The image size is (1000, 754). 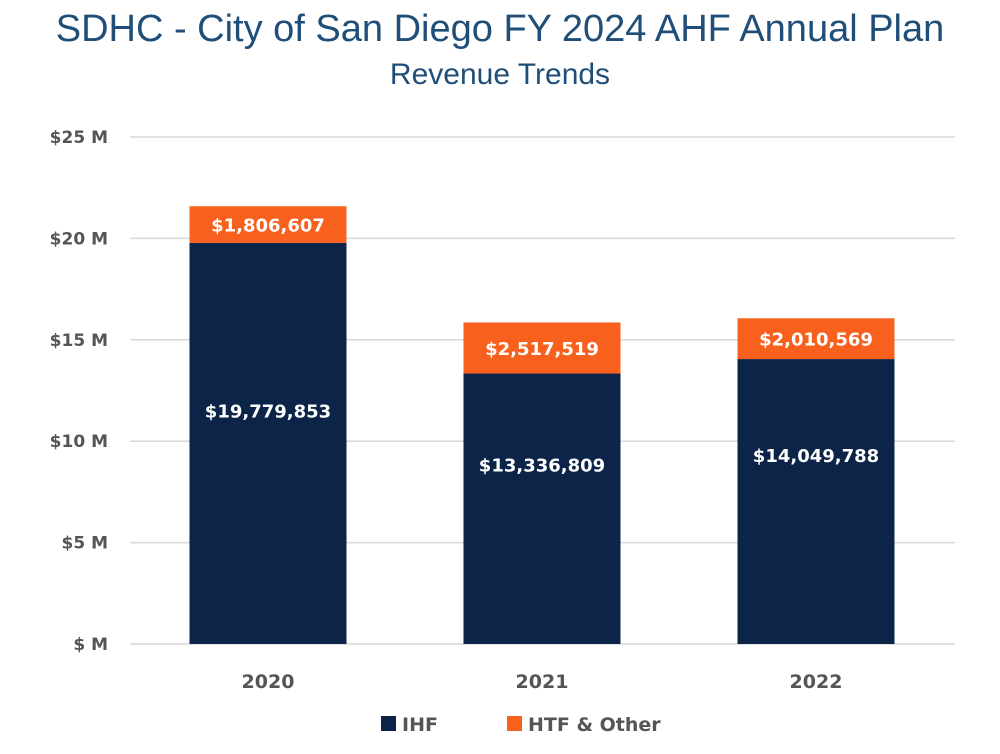 I want to click on data-label-htf-other-2020: $1,806,607, so click(x=268, y=226).